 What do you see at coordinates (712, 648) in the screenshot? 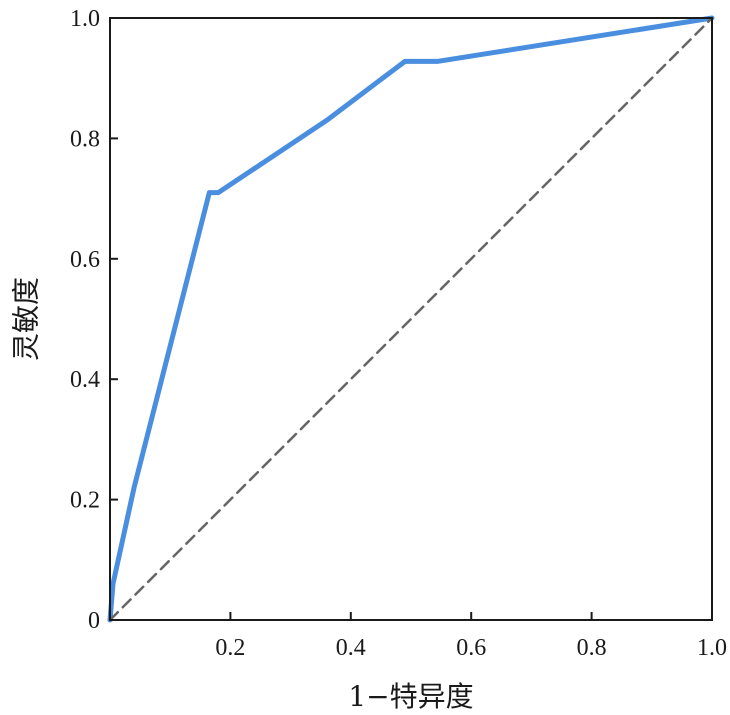
I see `x-tick-label: 1.0` at bounding box center [712, 648].